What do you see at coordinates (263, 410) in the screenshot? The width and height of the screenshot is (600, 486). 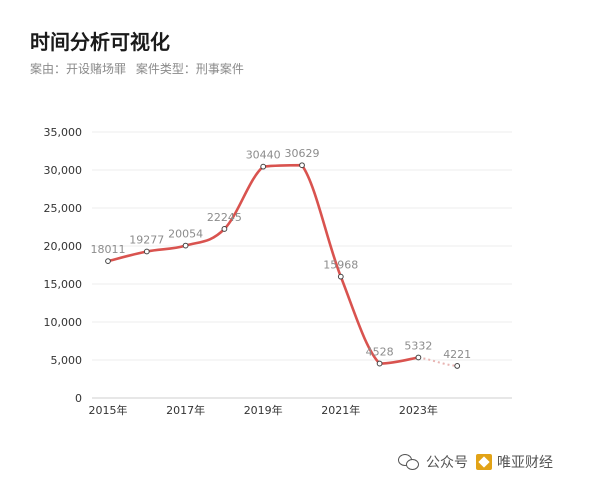 I see `x-tick-label: 2019年` at bounding box center [263, 410].